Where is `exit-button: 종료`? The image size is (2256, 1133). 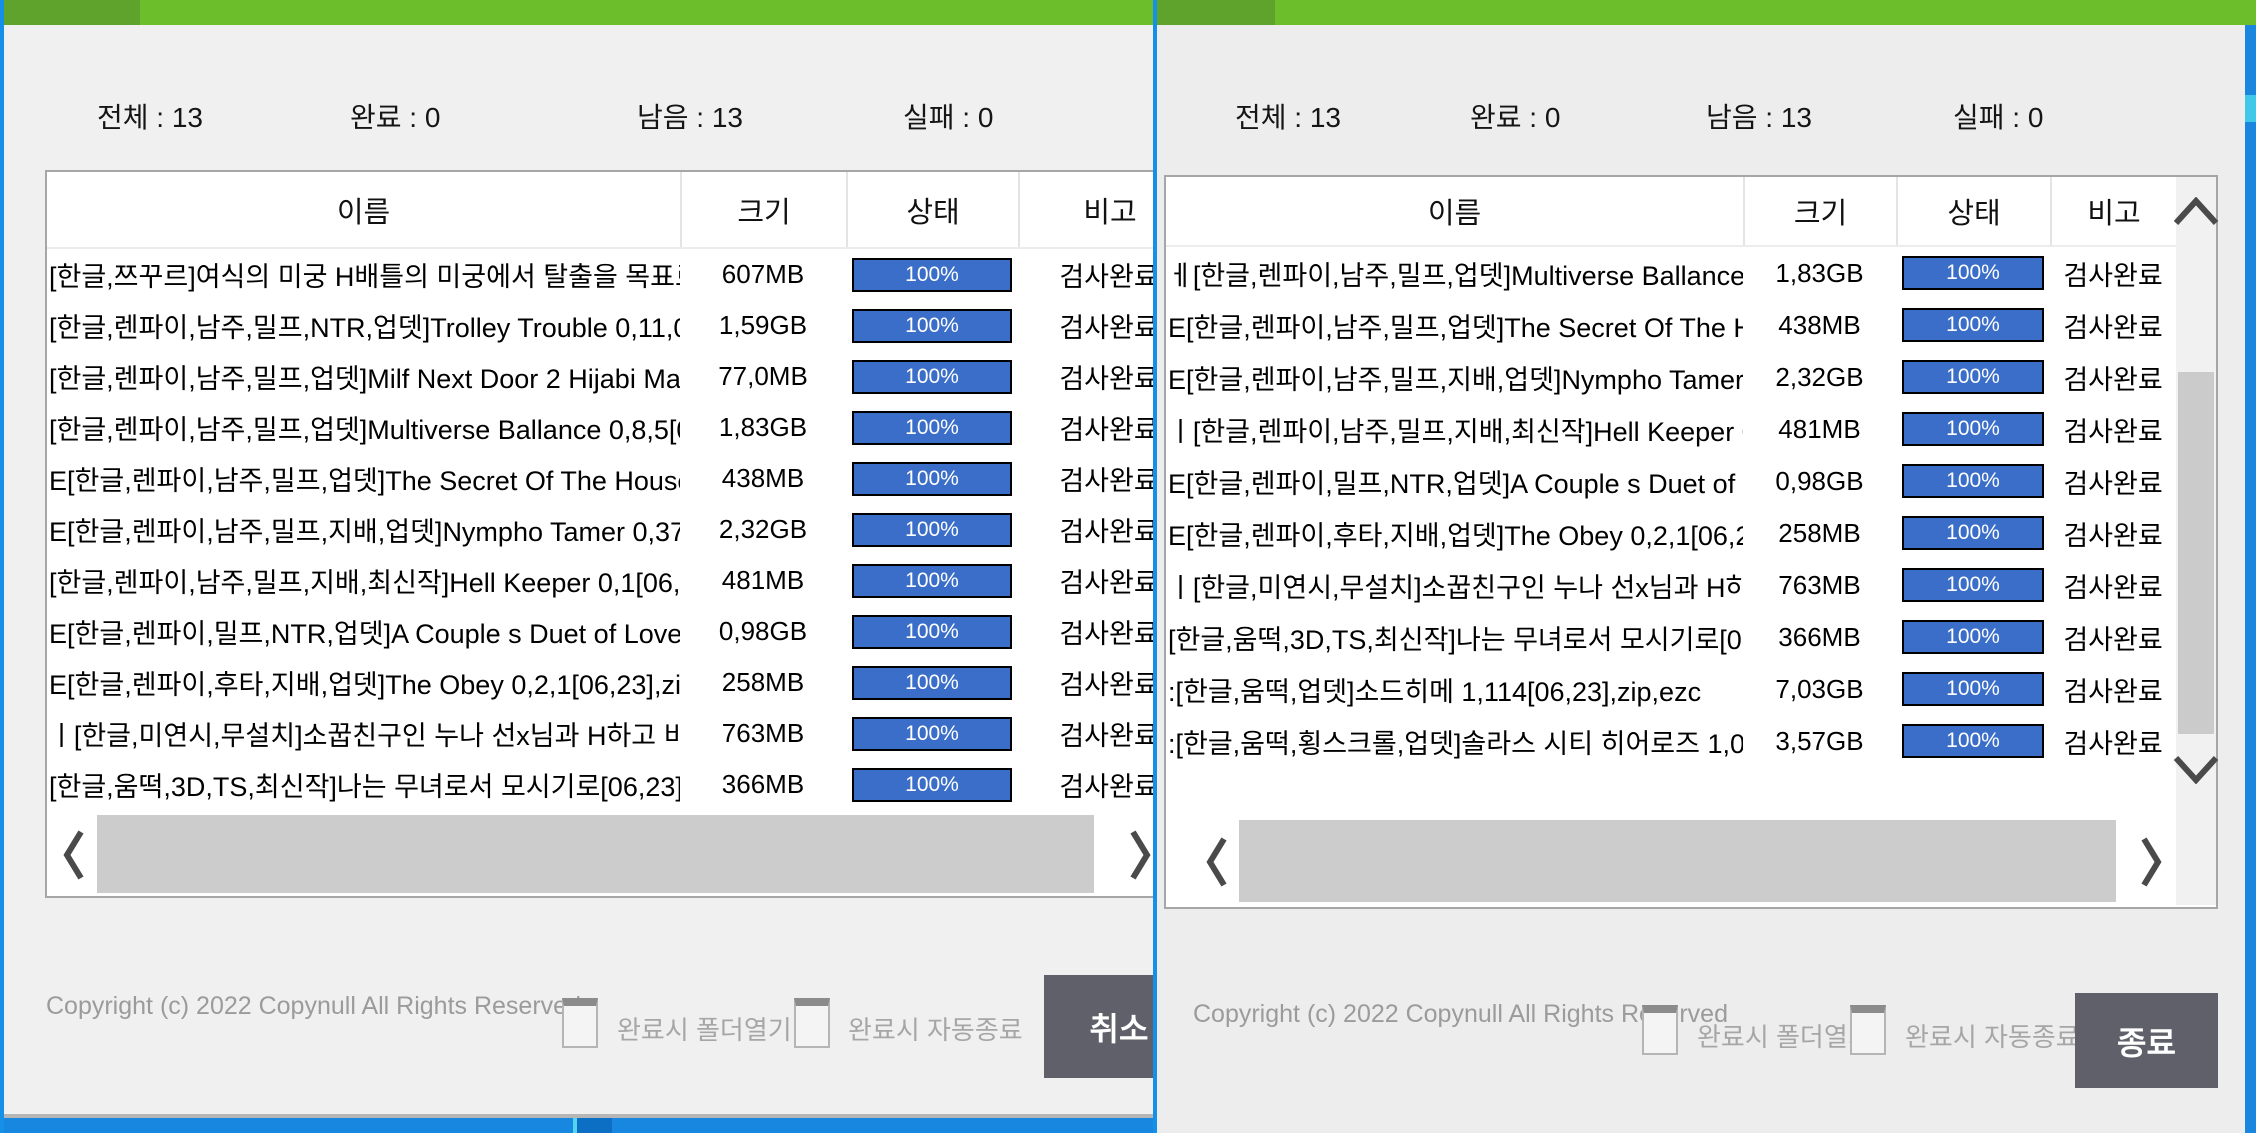
exit-button: 종료 is located at coordinates (2146, 1040).